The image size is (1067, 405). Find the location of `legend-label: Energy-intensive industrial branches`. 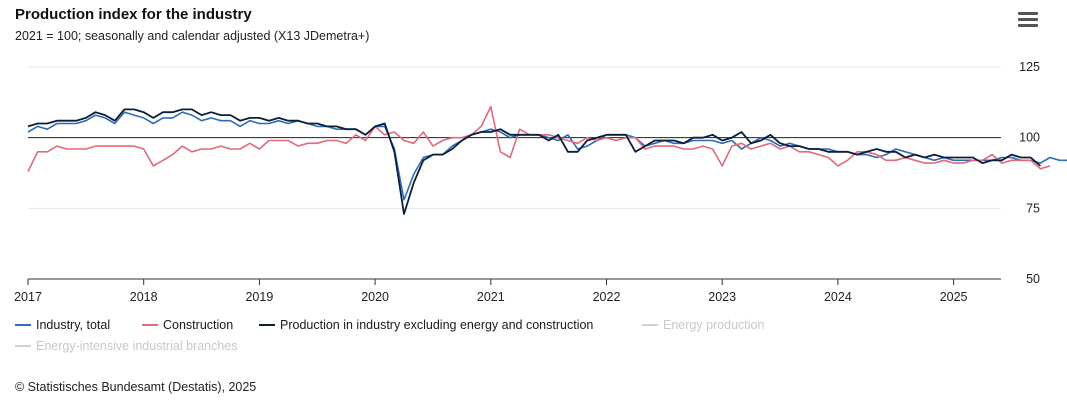

legend-label: Energy-intensive industrial branches is located at coordinates (137, 346).